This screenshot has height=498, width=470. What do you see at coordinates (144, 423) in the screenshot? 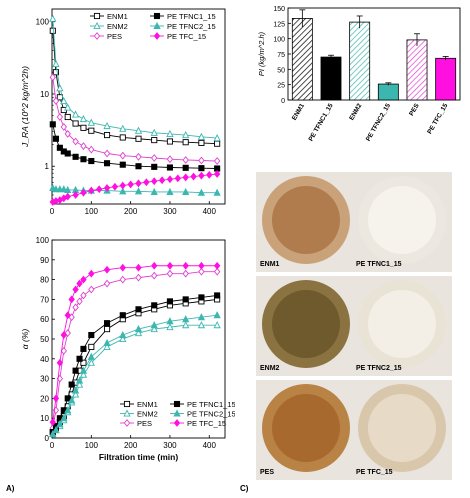
I see `legend-label: PES` at bounding box center [144, 423].